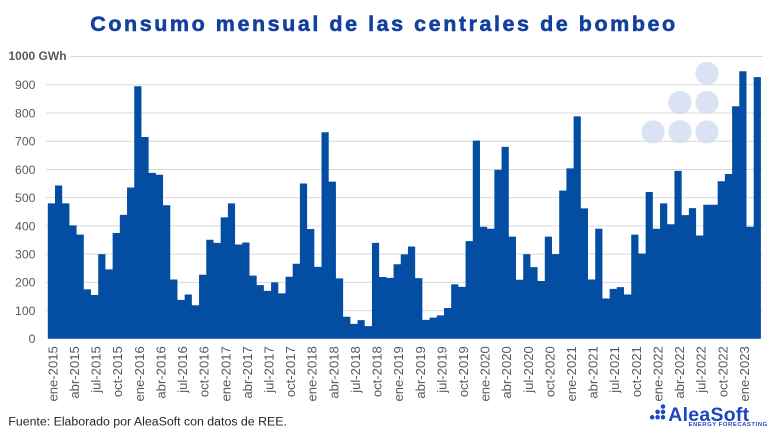 The width and height of the screenshot is (768, 430). Describe the element at coordinates (290, 371) in the screenshot. I see `svg-text: oct-2017` at that location.